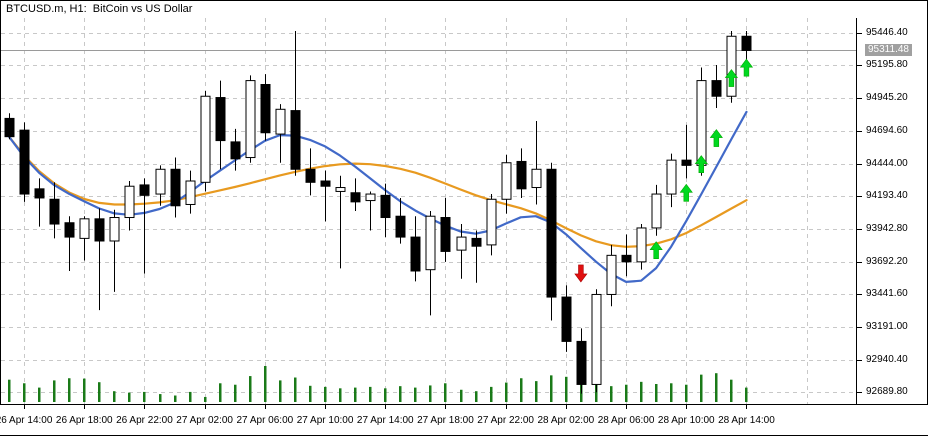 The width and height of the screenshot is (928, 437). Describe the element at coordinates (887, 261) in the screenshot. I see `price-axis-label: 93692.20` at that location.